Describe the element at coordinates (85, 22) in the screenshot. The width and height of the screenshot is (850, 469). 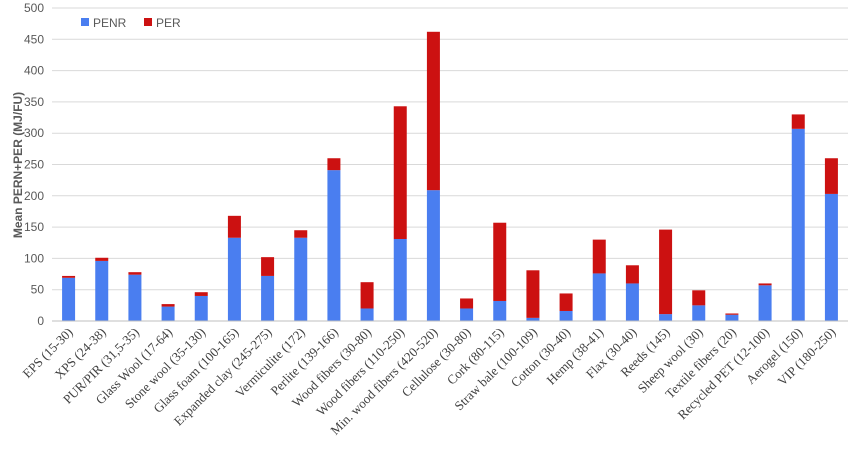
I see `legend-swatch-penr` at that location.